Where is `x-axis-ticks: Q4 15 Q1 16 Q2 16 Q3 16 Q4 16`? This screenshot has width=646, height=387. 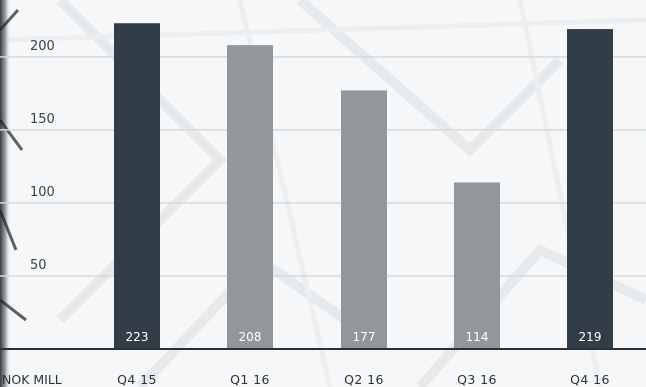 x-axis-ticks: Q4 15 Q1 16 Q2 16 Q3 16 Q4 16 is located at coordinates (363, 379).